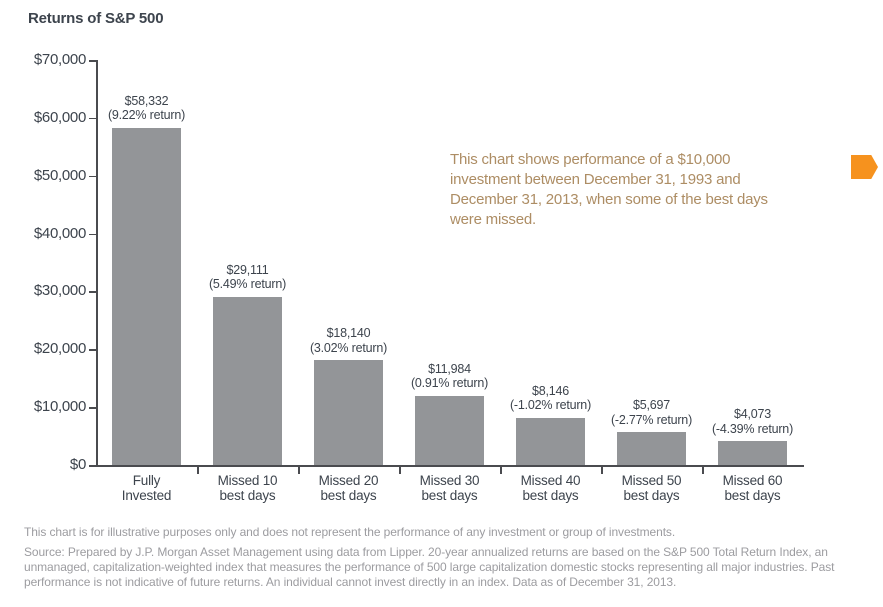  What do you see at coordinates (146, 100) in the screenshot?
I see `bar-dollar-value: $58,332` at bounding box center [146, 100].